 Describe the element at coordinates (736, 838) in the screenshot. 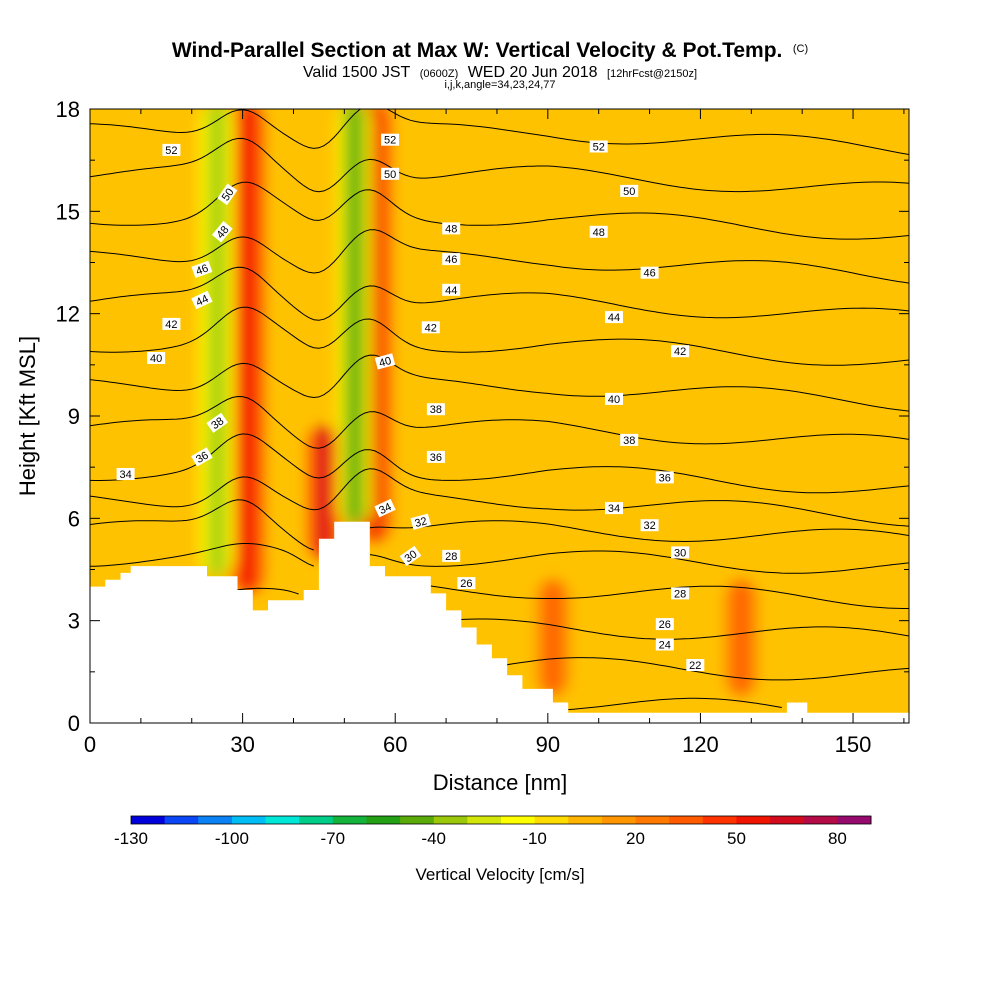

I see `colorbar-tick-label: 50` at that location.